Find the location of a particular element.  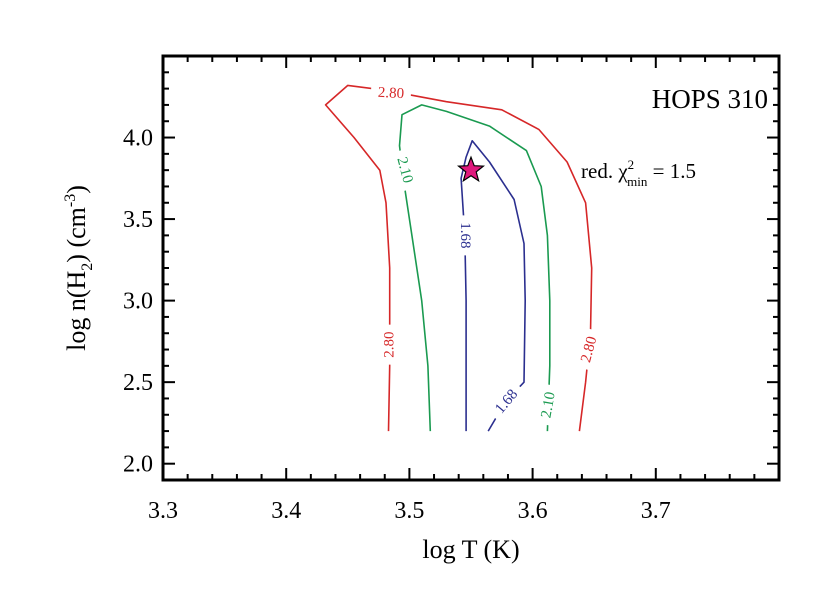

chart-title: HOPS 310 is located at coordinates (710, 99).